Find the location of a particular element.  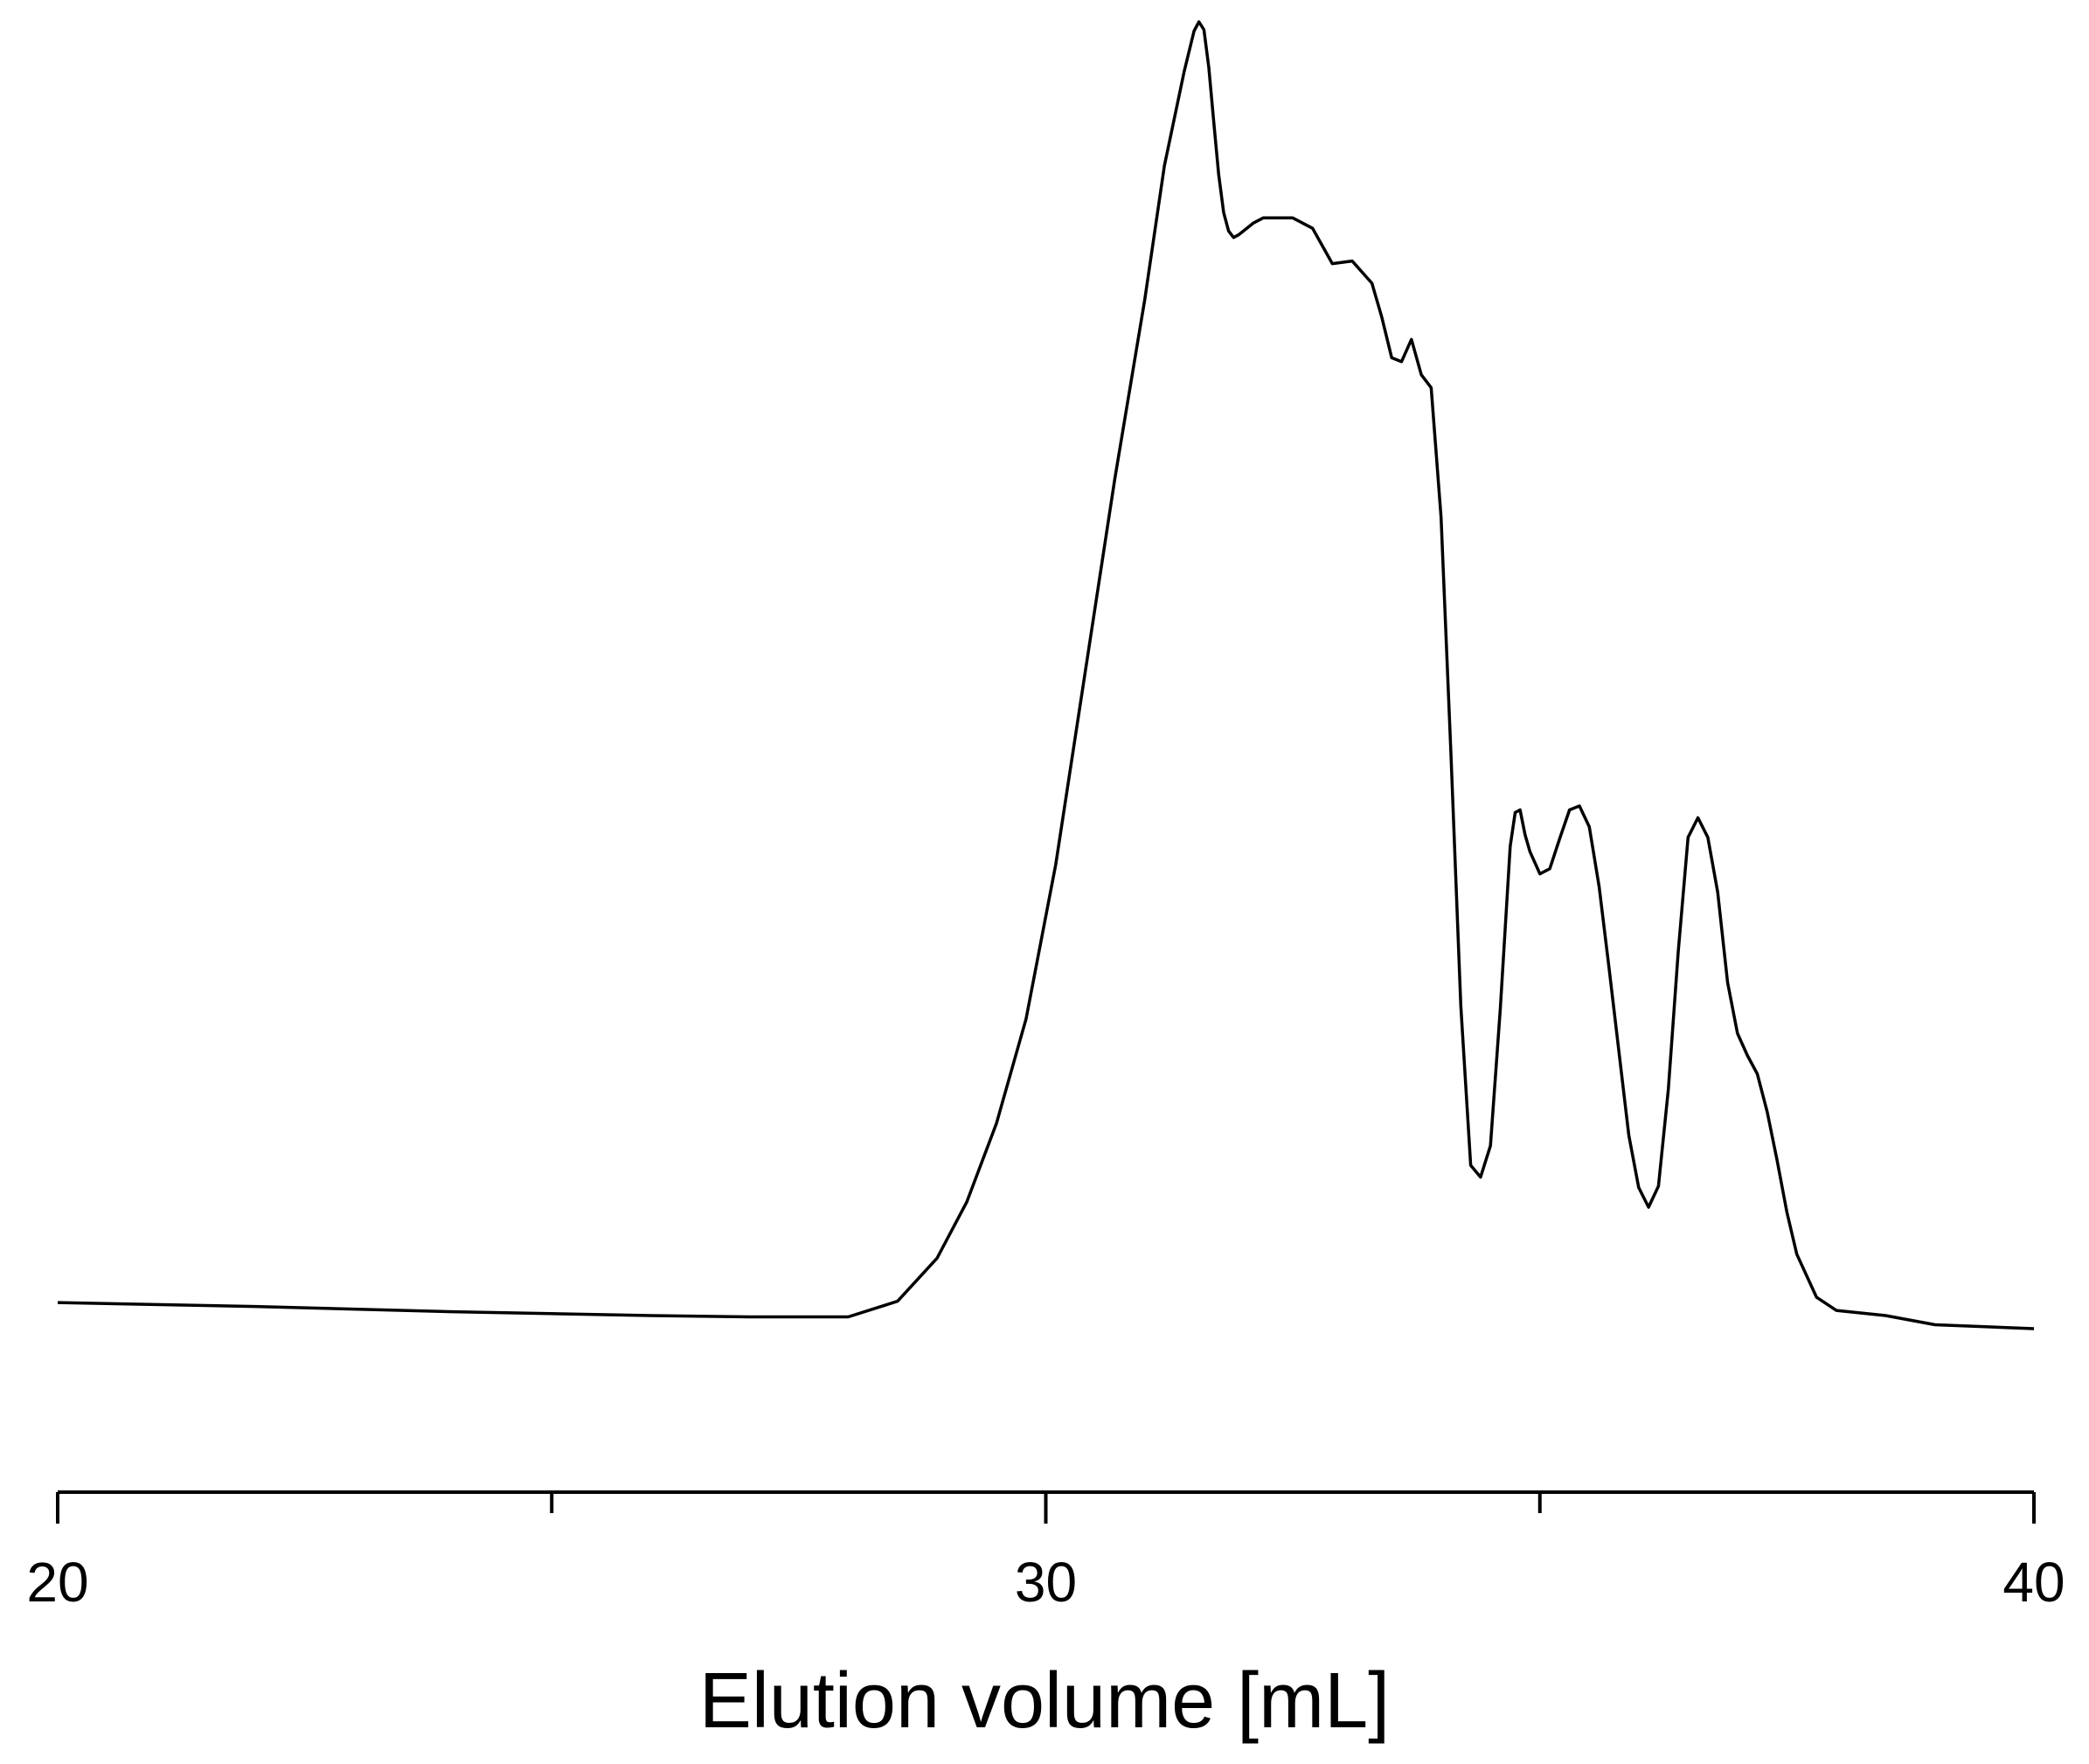

x-axis: 20 30 40 Elution volume [mL] is located at coordinates (1045, 1617).